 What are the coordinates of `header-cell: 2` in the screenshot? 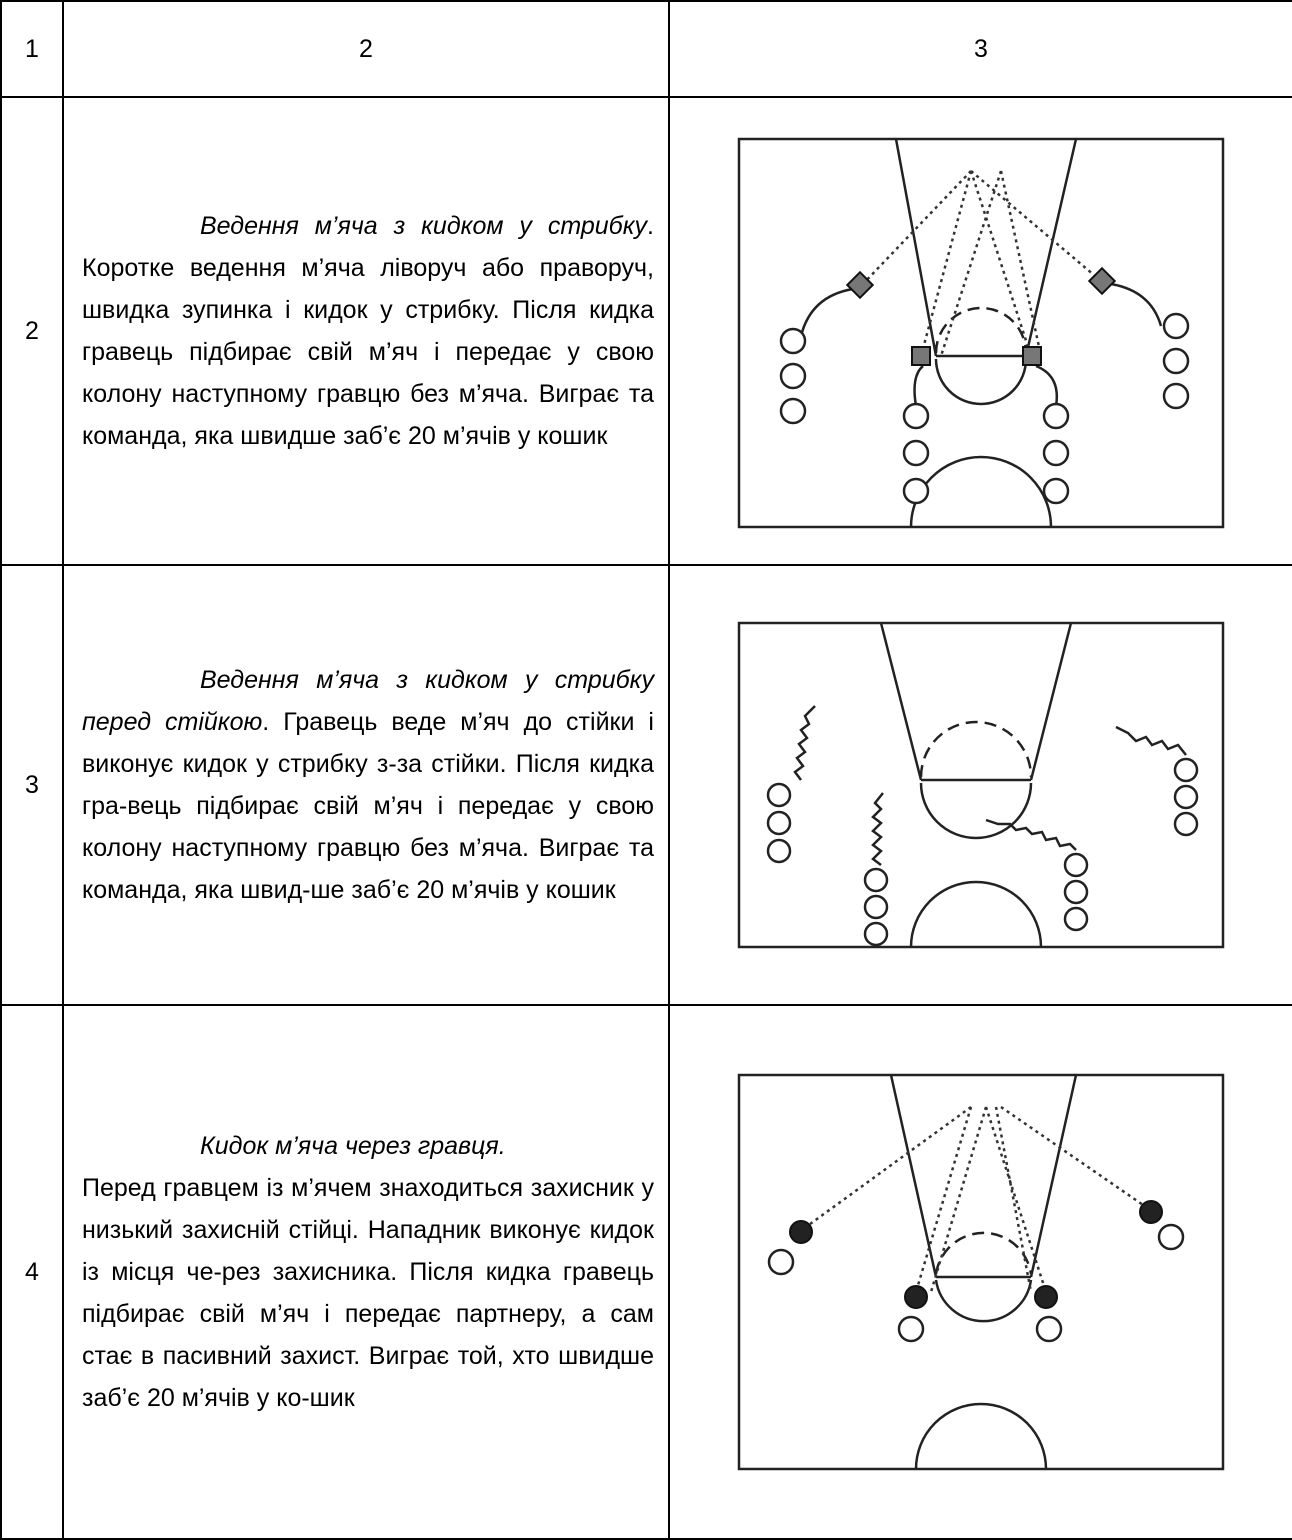 It's located at (366, 49).